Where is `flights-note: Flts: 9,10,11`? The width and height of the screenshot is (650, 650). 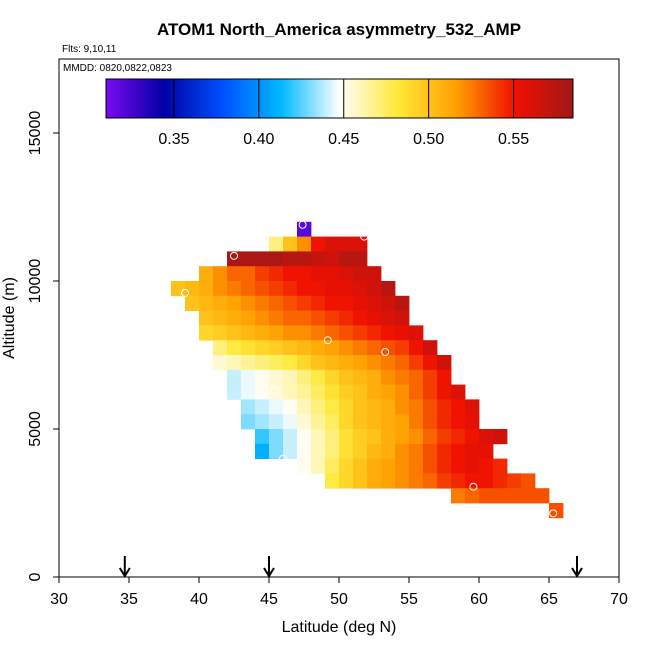 flights-note: Flts: 9,10,11 is located at coordinates (89, 49).